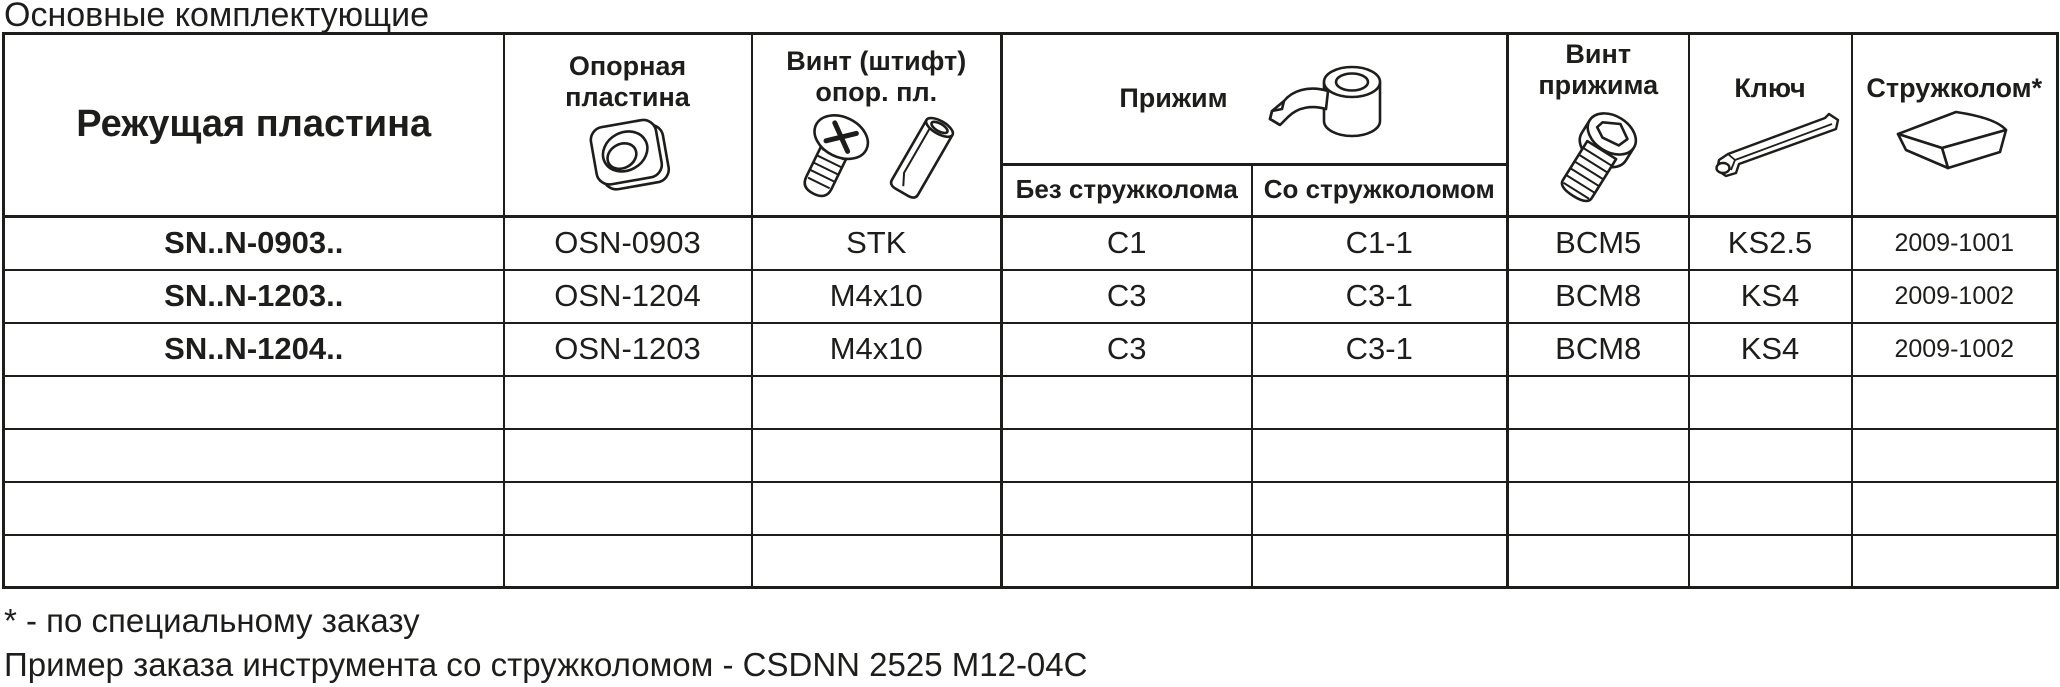 The width and height of the screenshot is (2060, 687). I want to click on dowel-pin-icon, so click(923, 156).